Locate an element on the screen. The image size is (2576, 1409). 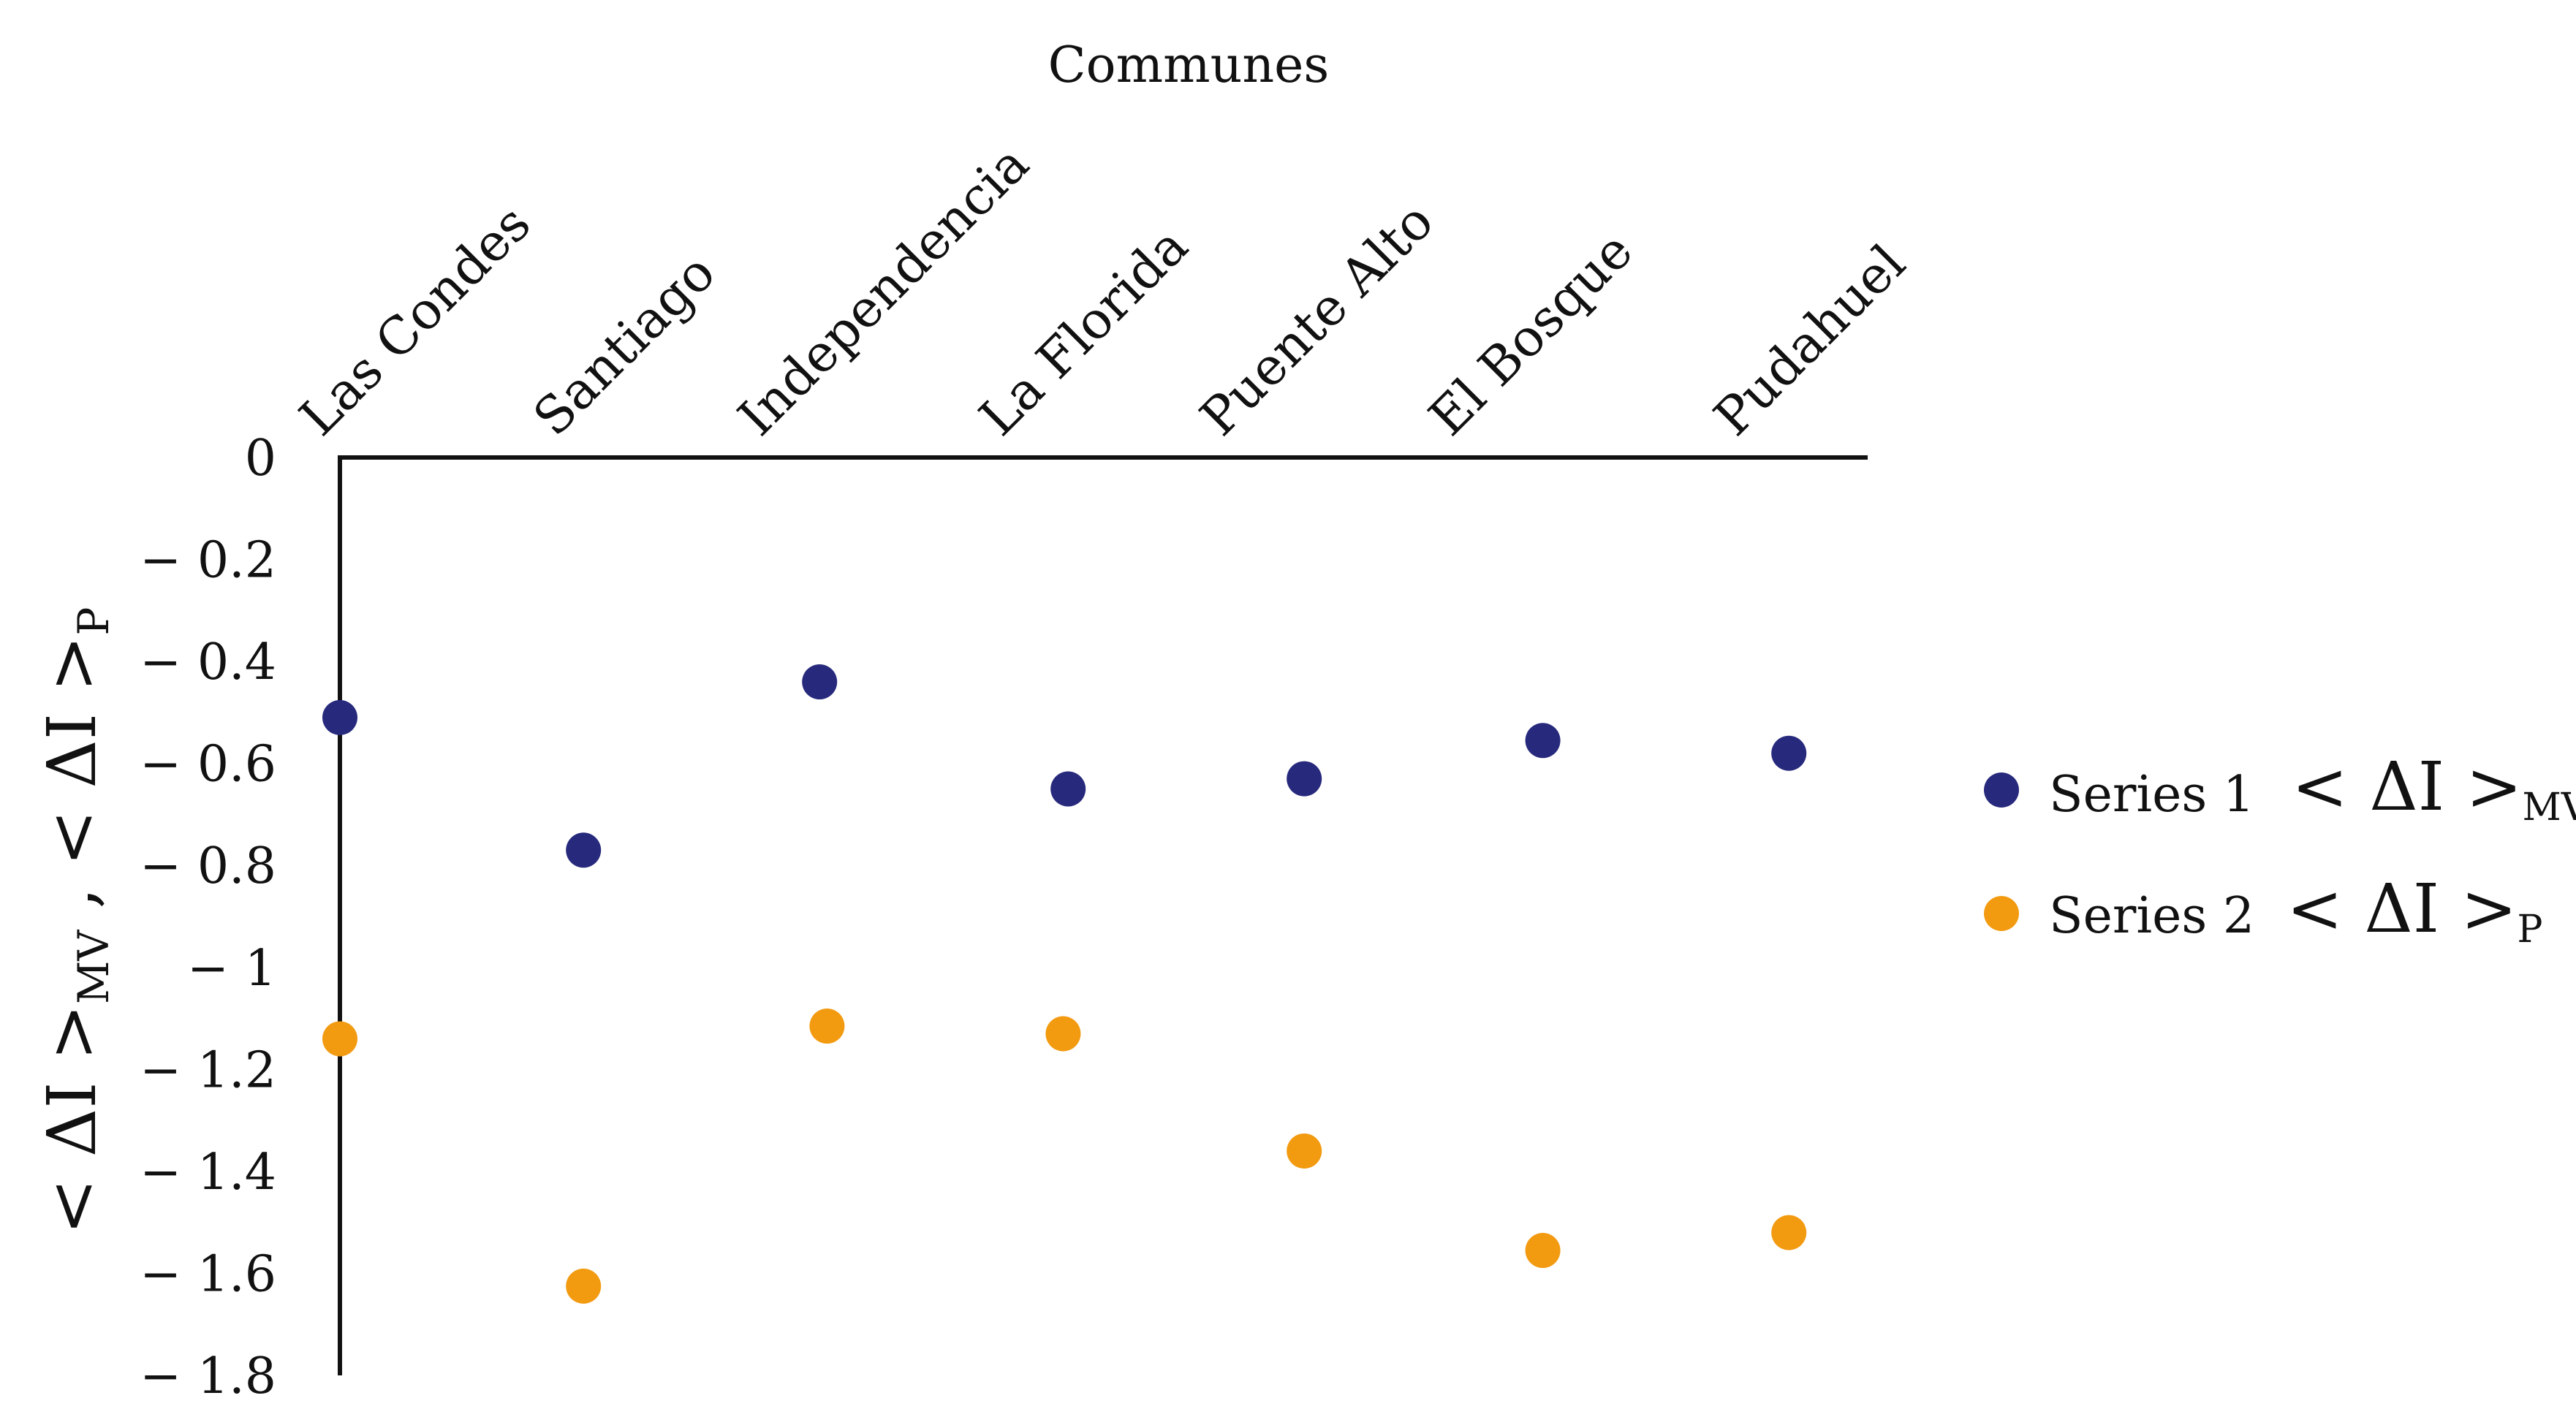
category-label: El Bosque is located at coordinates (1530, 334).